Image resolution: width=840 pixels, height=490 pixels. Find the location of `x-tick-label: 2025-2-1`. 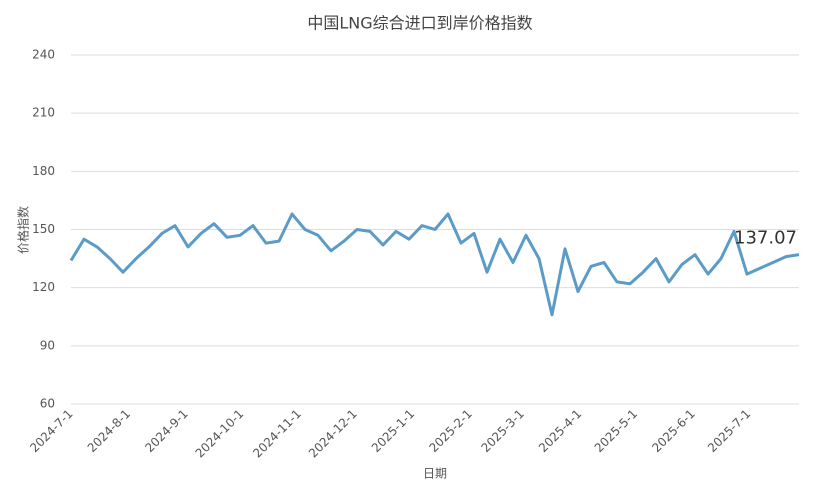

x-tick-label: 2025-2-1 is located at coordinates (450, 431).